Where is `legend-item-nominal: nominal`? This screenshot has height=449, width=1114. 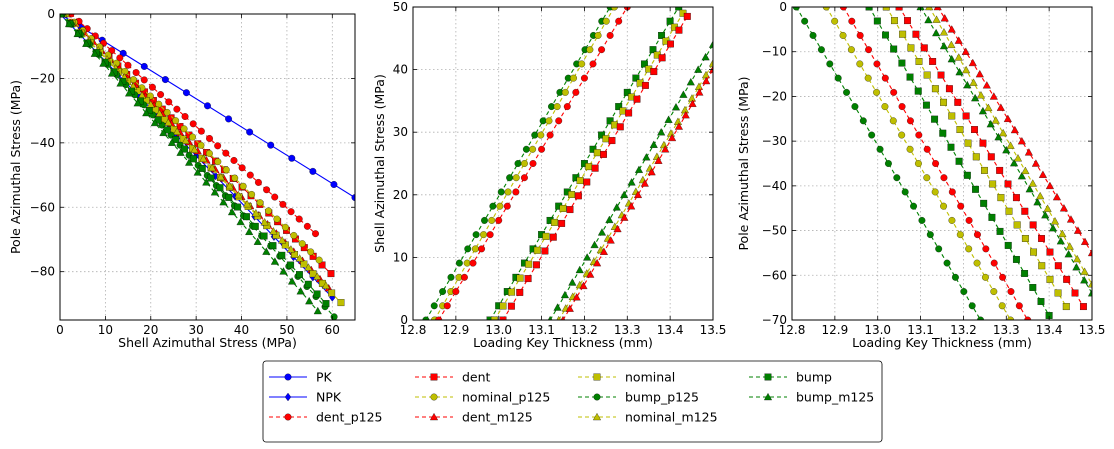
legend-item-nominal: nominal is located at coordinates (626, 377).